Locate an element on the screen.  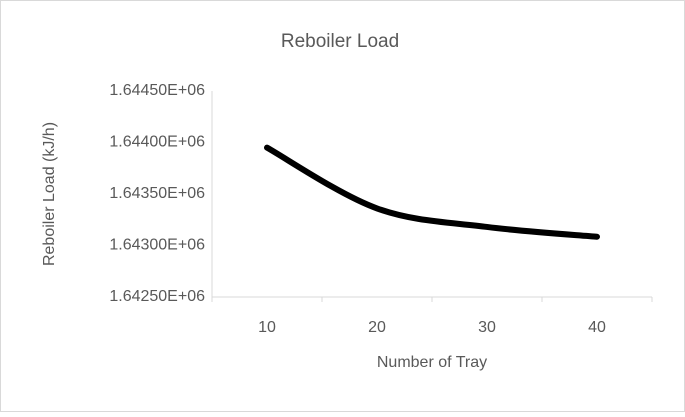
y-tick-label: 1.64250E+06 is located at coordinates (157, 296).